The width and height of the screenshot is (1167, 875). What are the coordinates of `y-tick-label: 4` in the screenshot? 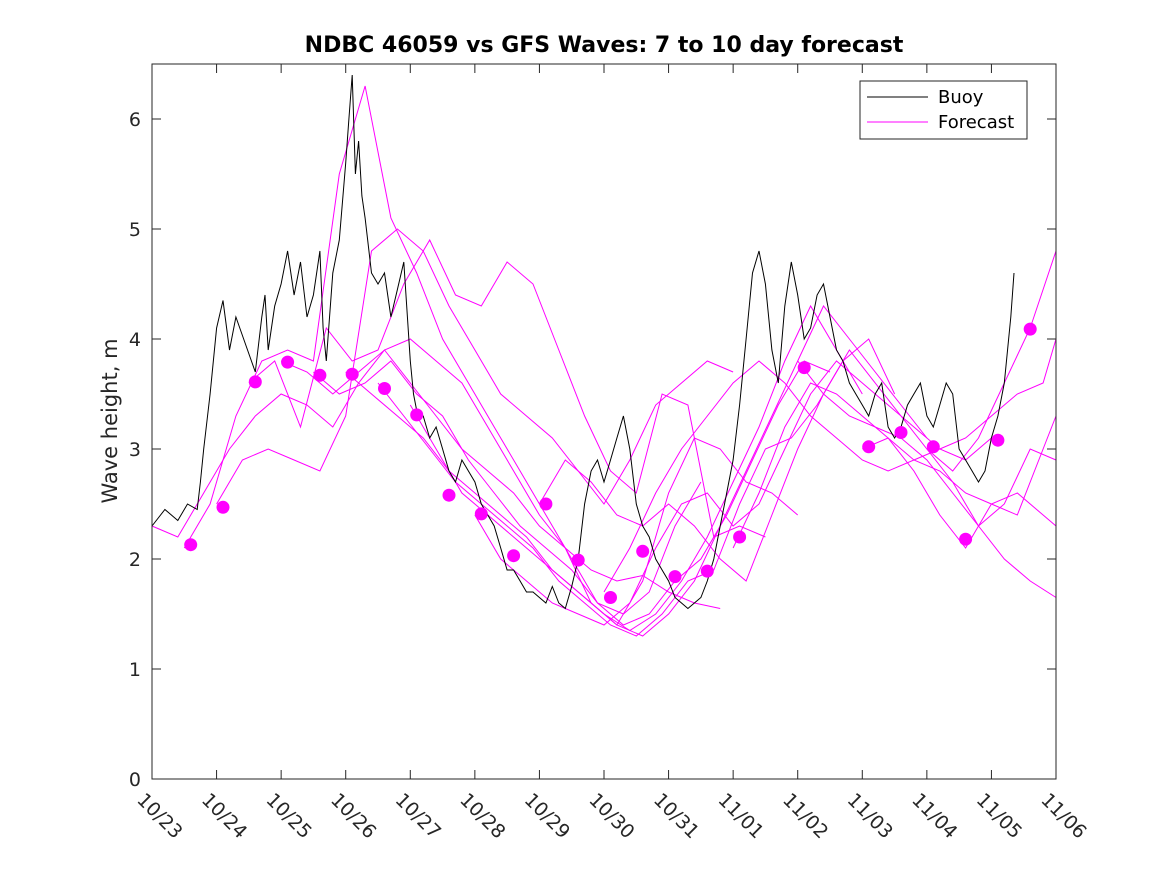 It's located at (135, 340).